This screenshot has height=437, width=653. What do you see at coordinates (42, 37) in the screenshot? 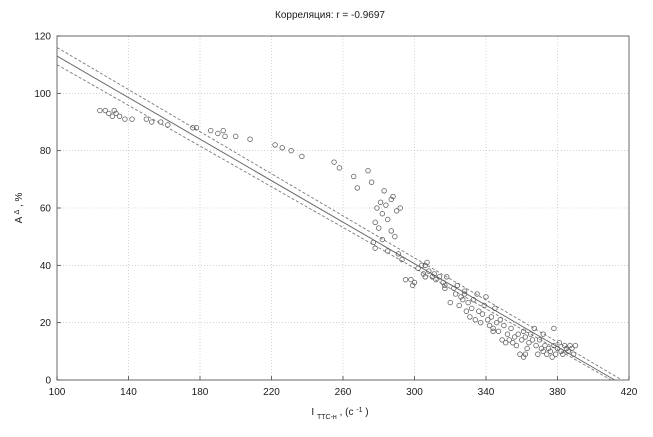
I see `y-tick-label: 120` at bounding box center [42, 37].